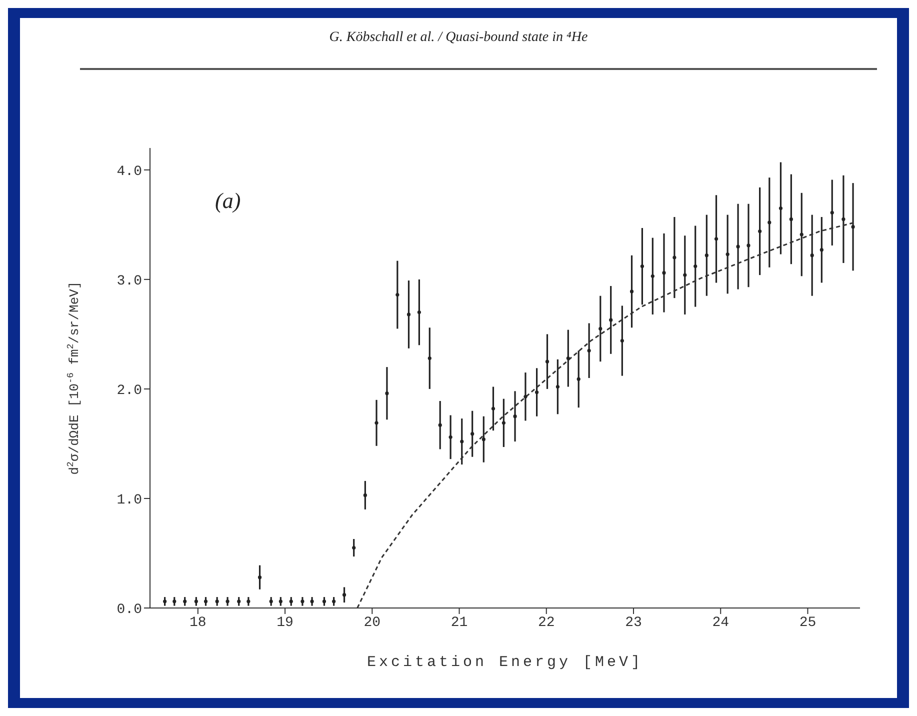 The height and width of the screenshot is (716, 917). I want to click on y-tick-label: 3.0, so click(129, 281).